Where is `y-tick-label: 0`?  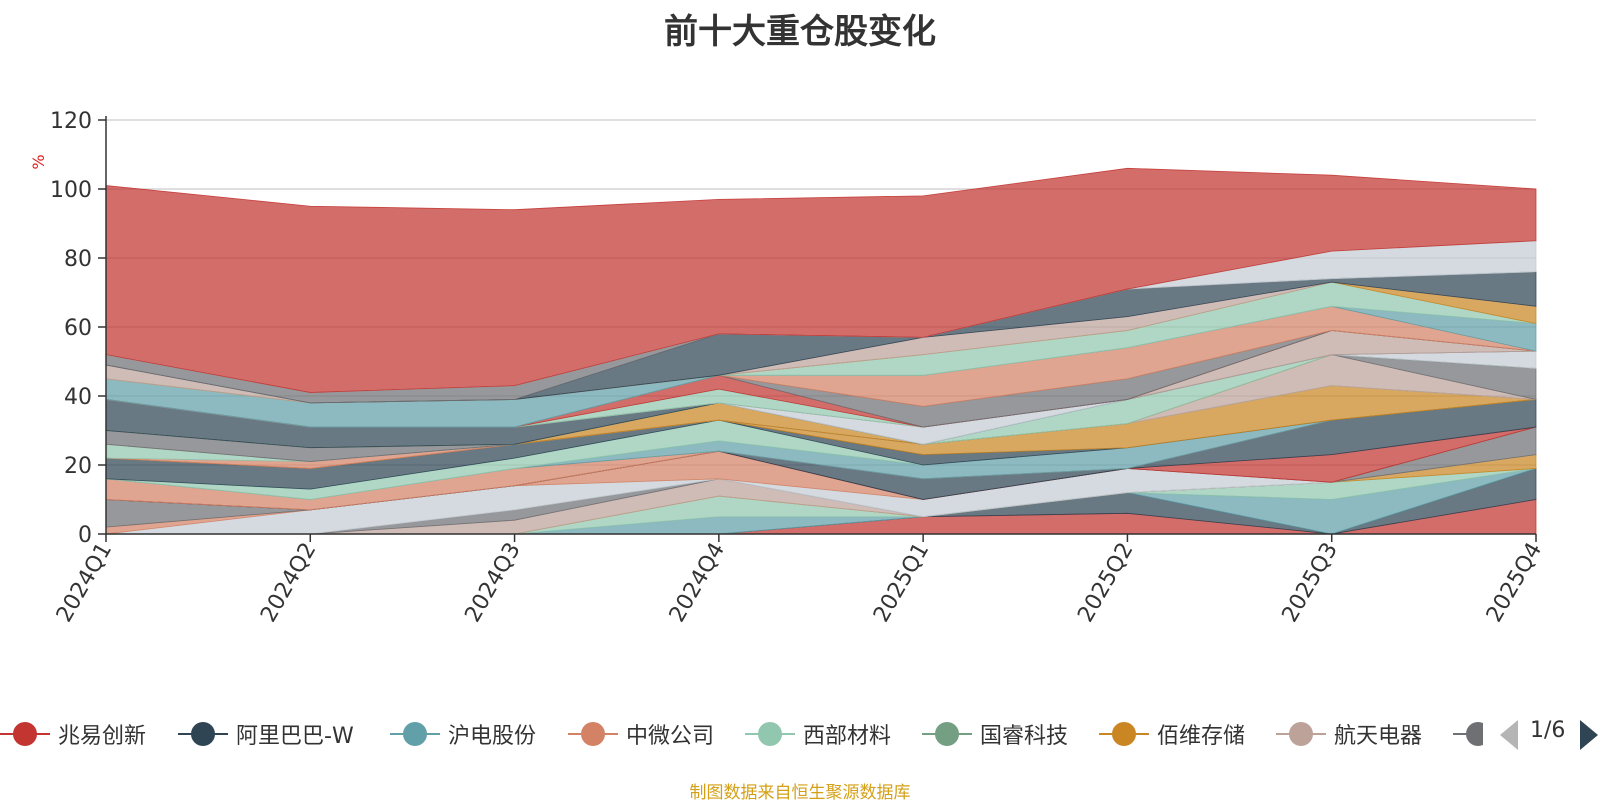 y-tick-label: 0 is located at coordinates (85, 535).